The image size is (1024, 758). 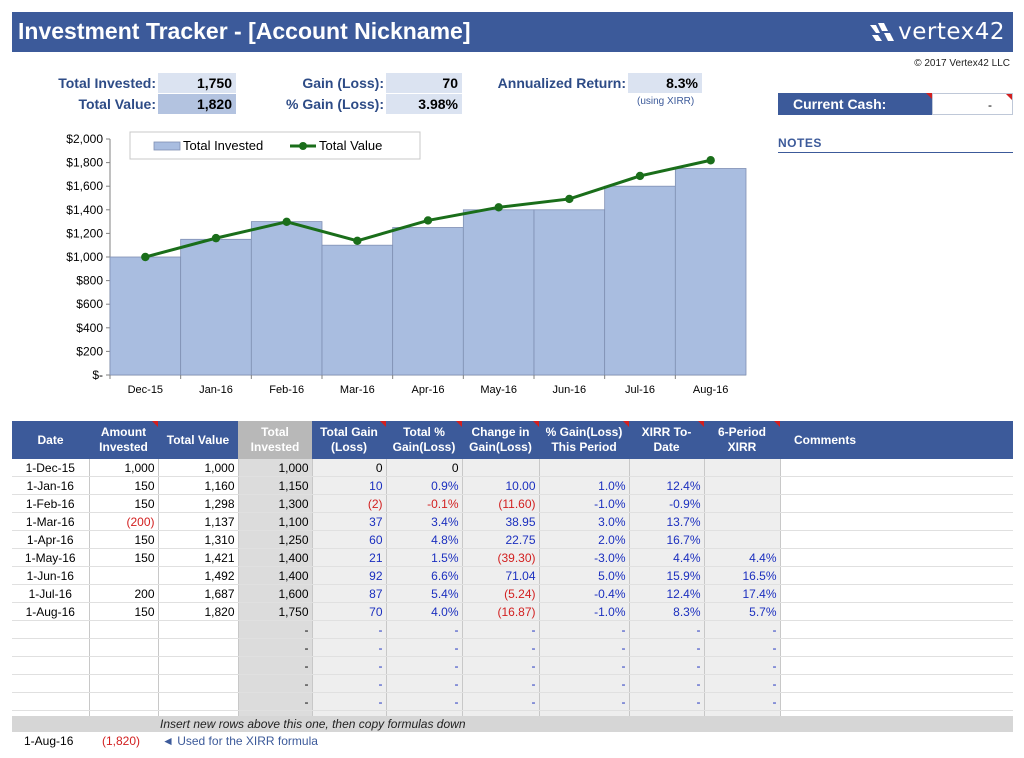 I want to click on table-cell: 1,687, so click(x=198, y=593).